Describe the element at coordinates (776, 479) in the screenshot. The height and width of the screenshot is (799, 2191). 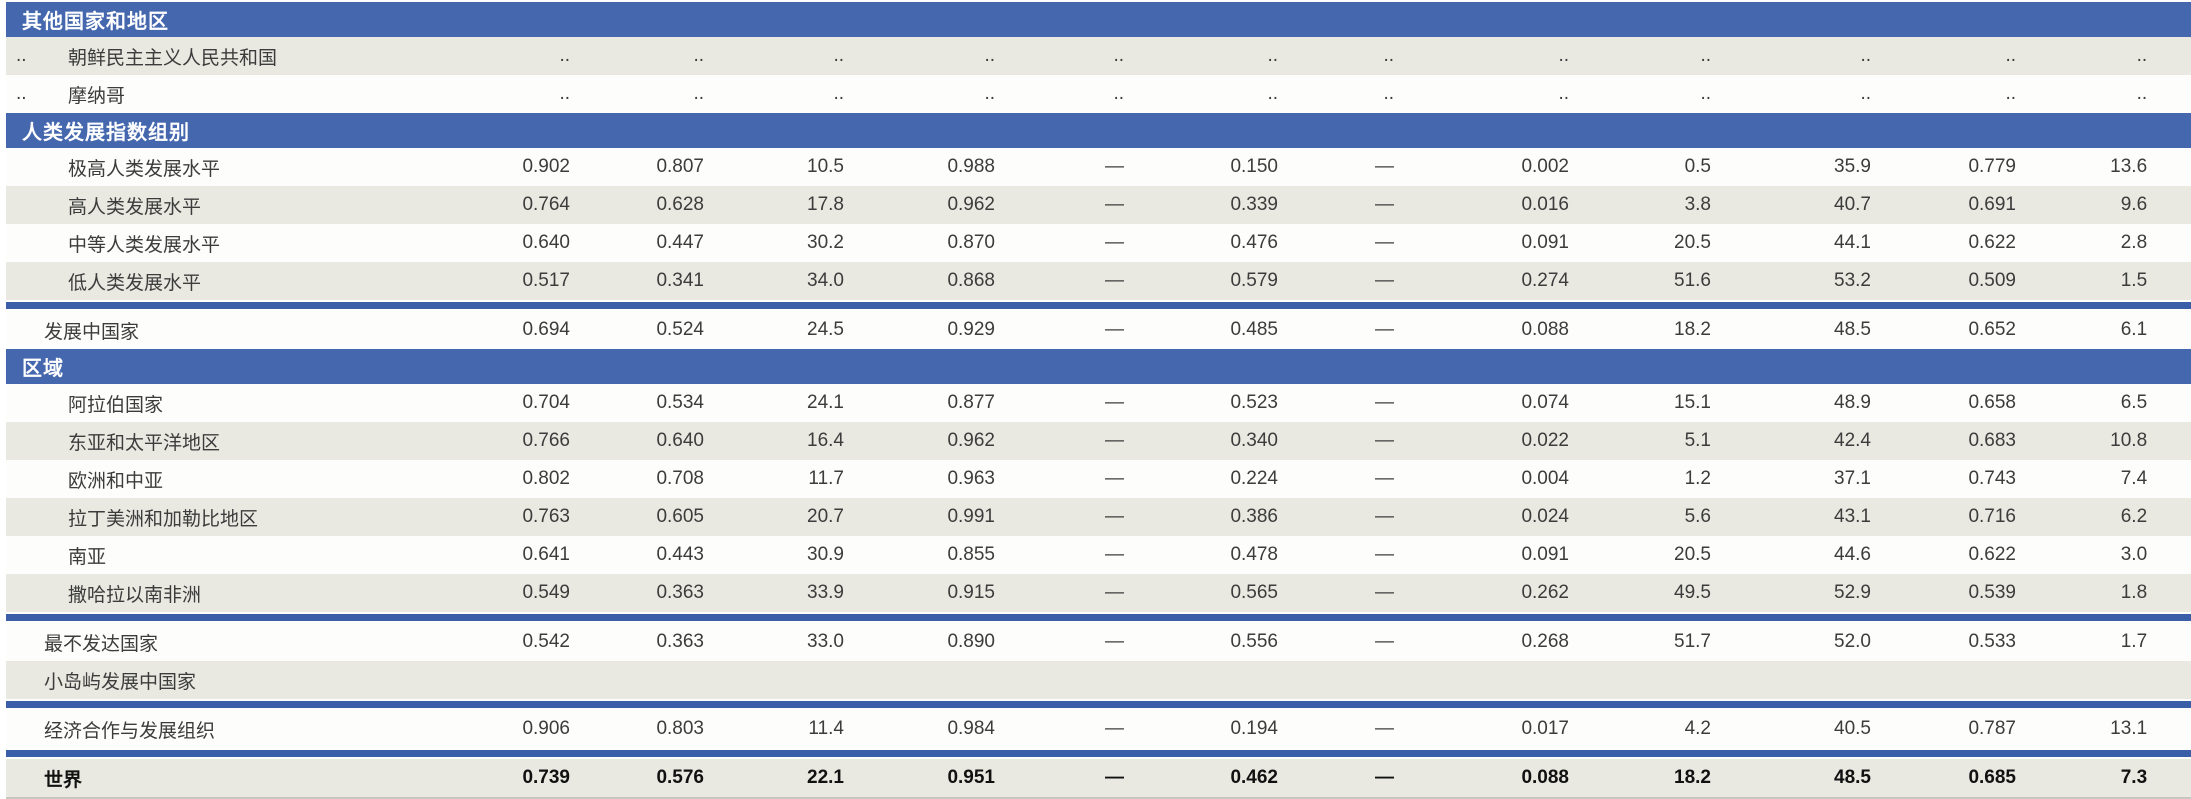
I see `value-cell: 11.7` at that location.